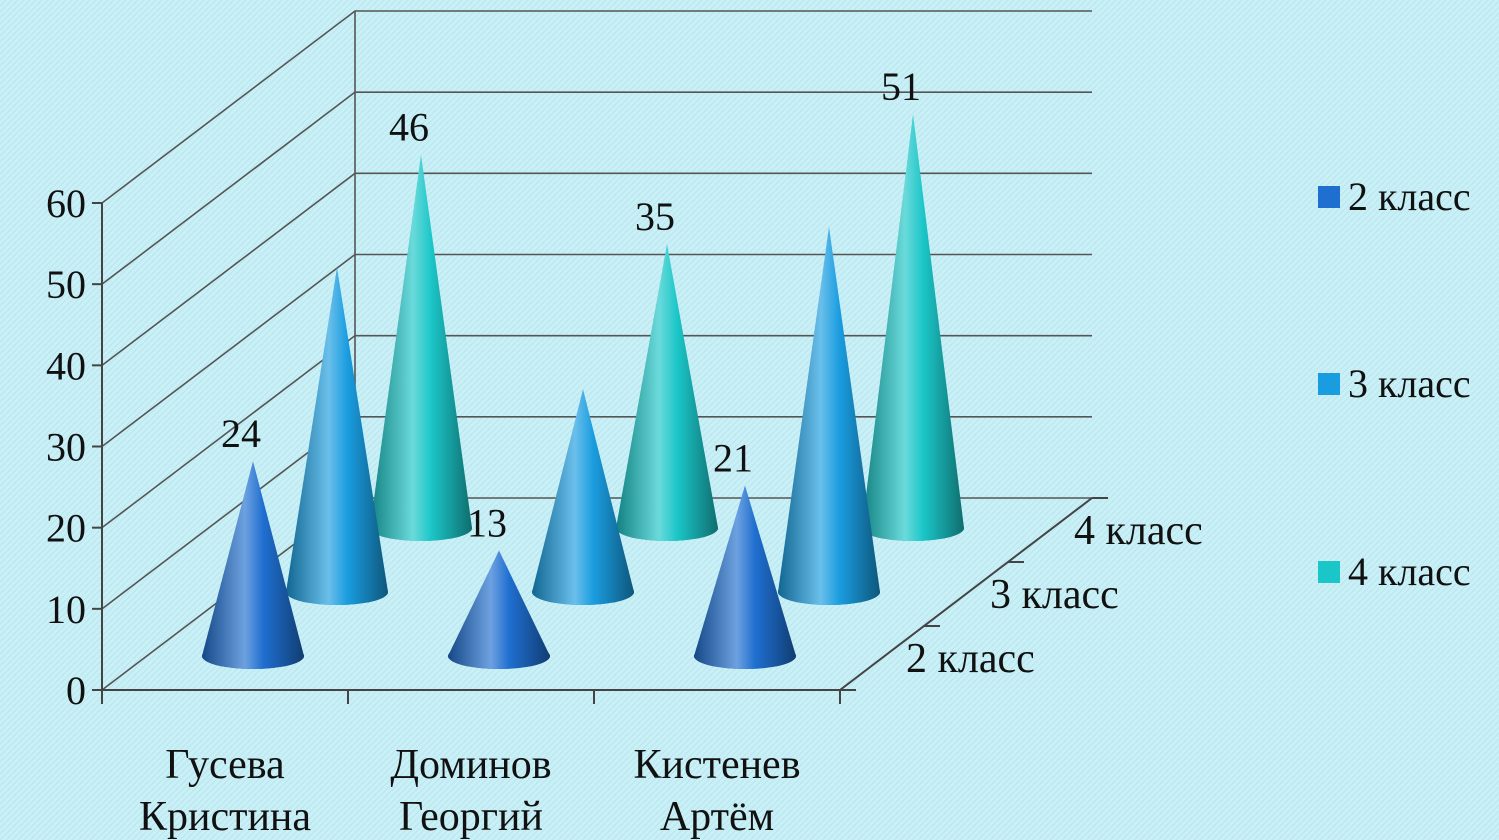 The width and height of the screenshot is (1499, 840). What do you see at coordinates (66, 365) in the screenshot?
I see `y-tick-label: 40` at bounding box center [66, 365].